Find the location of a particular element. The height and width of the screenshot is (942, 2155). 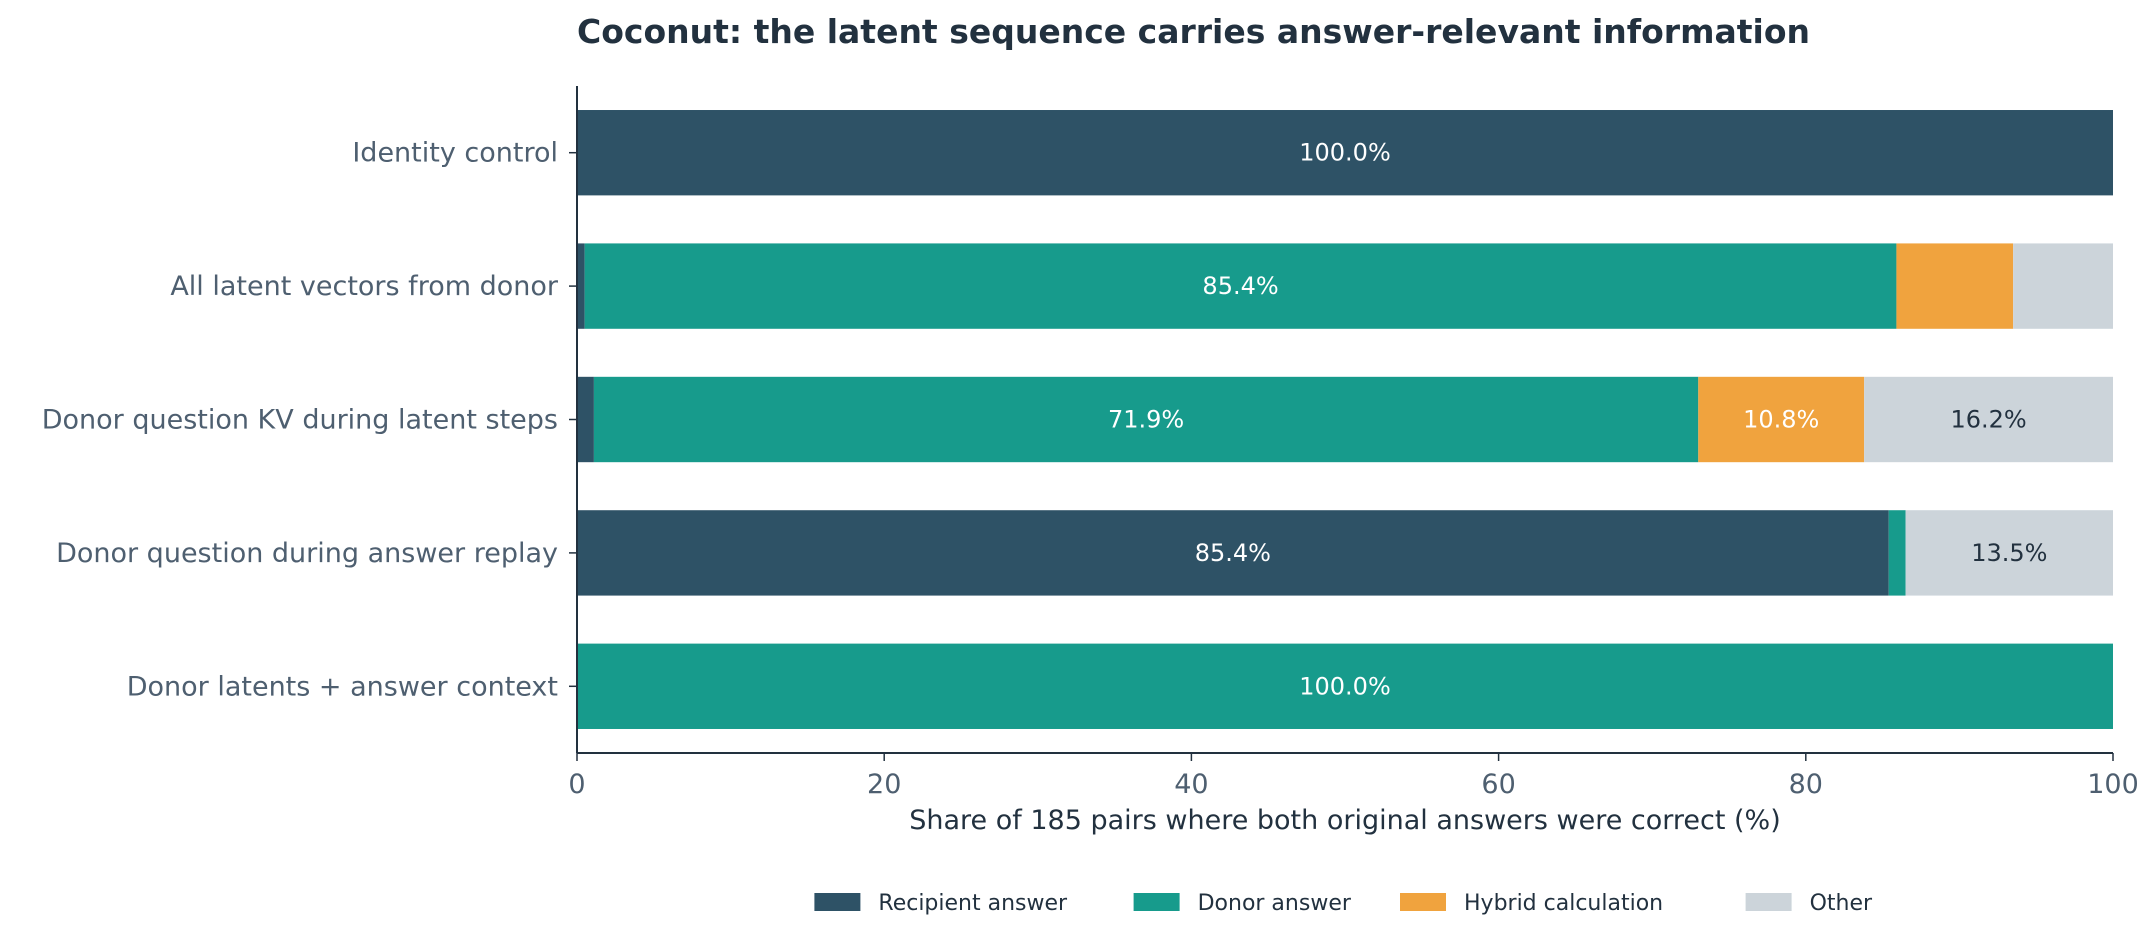

legend-item: Recipient answer is located at coordinates (941, 903).